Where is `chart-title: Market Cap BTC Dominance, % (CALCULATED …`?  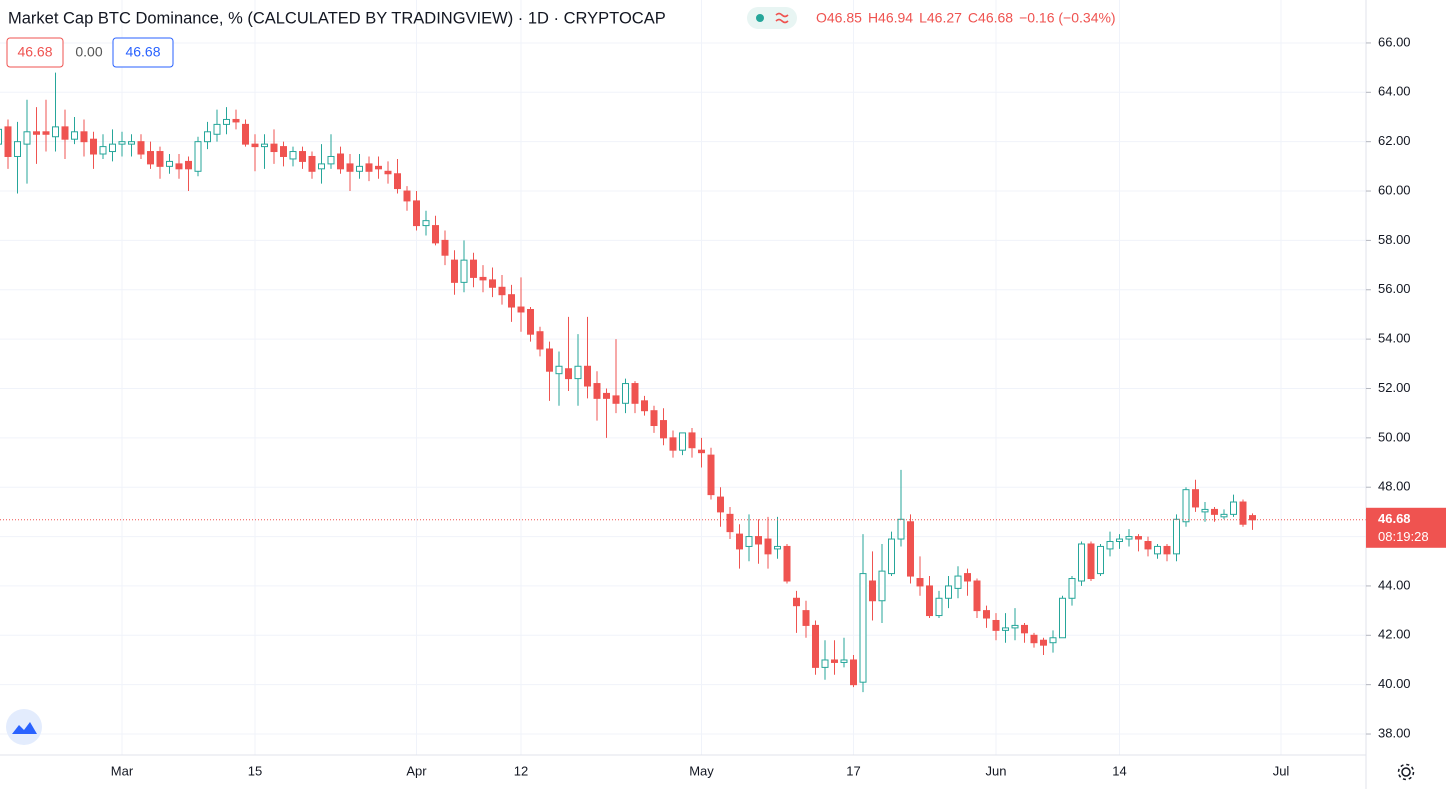 chart-title: Market Cap BTC Dominance, % (CALCULATED … is located at coordinates (337, 18).